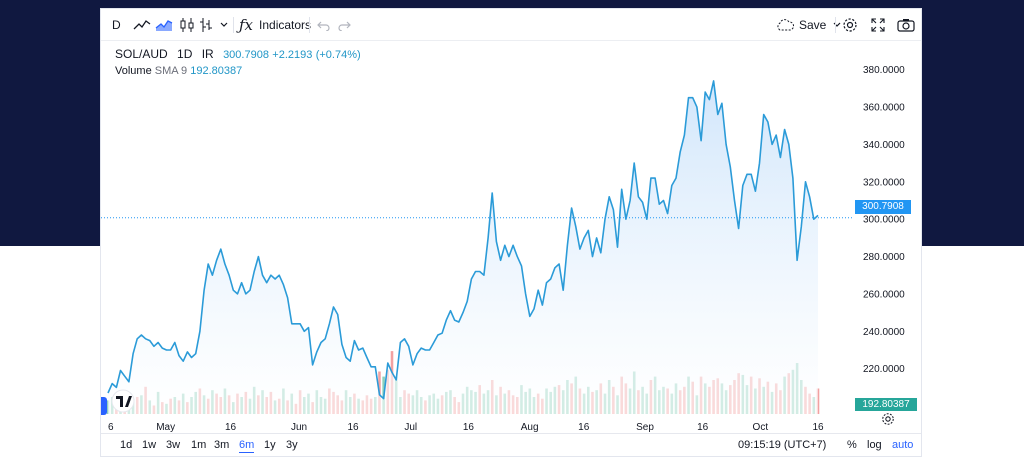 Image resolution: width=1024 pixels, height=459 pixels. I want to click on price-change: +2.2193, so click(292, 55).